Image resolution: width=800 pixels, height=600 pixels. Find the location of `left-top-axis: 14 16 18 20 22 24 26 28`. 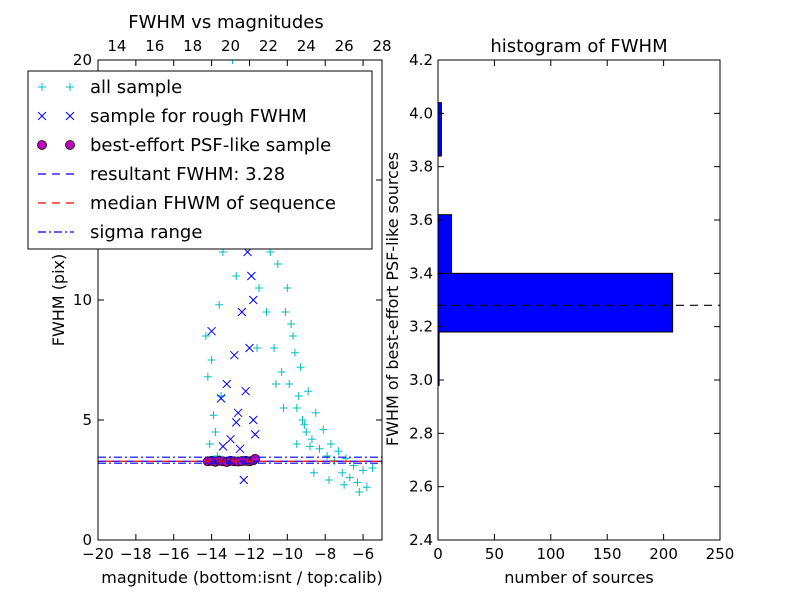

left-top-axis: 14 16 18 20 22 24 26 28 is located at coordinates (249, 46).